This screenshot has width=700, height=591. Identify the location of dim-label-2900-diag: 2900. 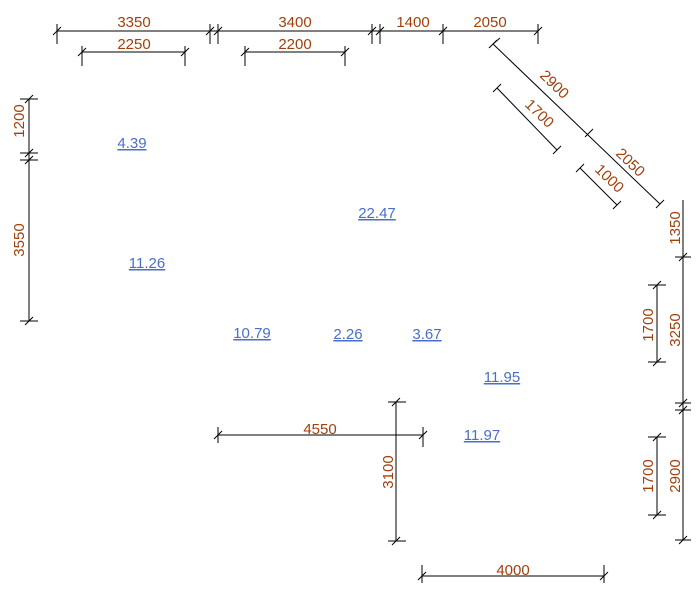
(554, 84).